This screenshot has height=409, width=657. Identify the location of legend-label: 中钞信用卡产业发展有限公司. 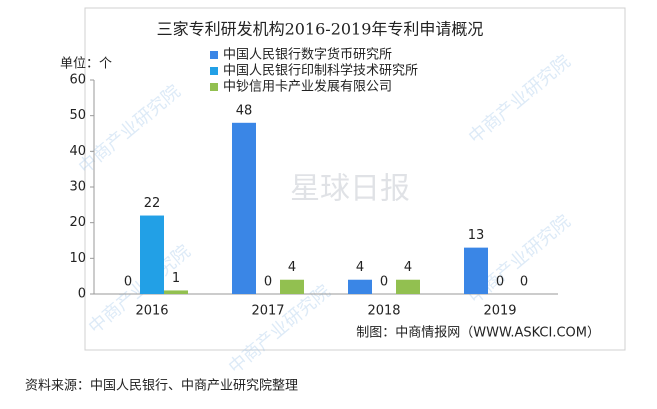
(307, 87).